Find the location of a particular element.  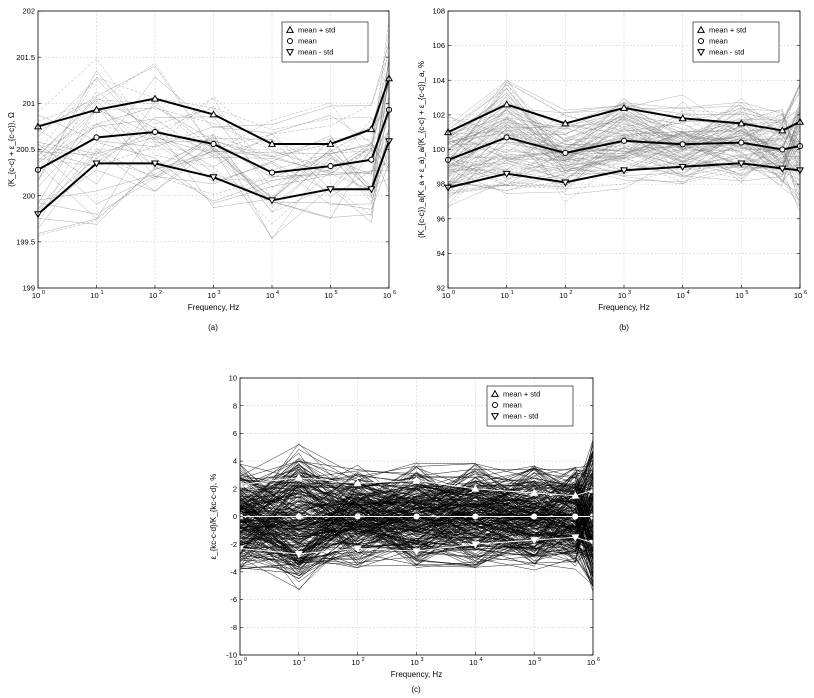

legend-entry: mean + std is located at coordinates (727, 30).